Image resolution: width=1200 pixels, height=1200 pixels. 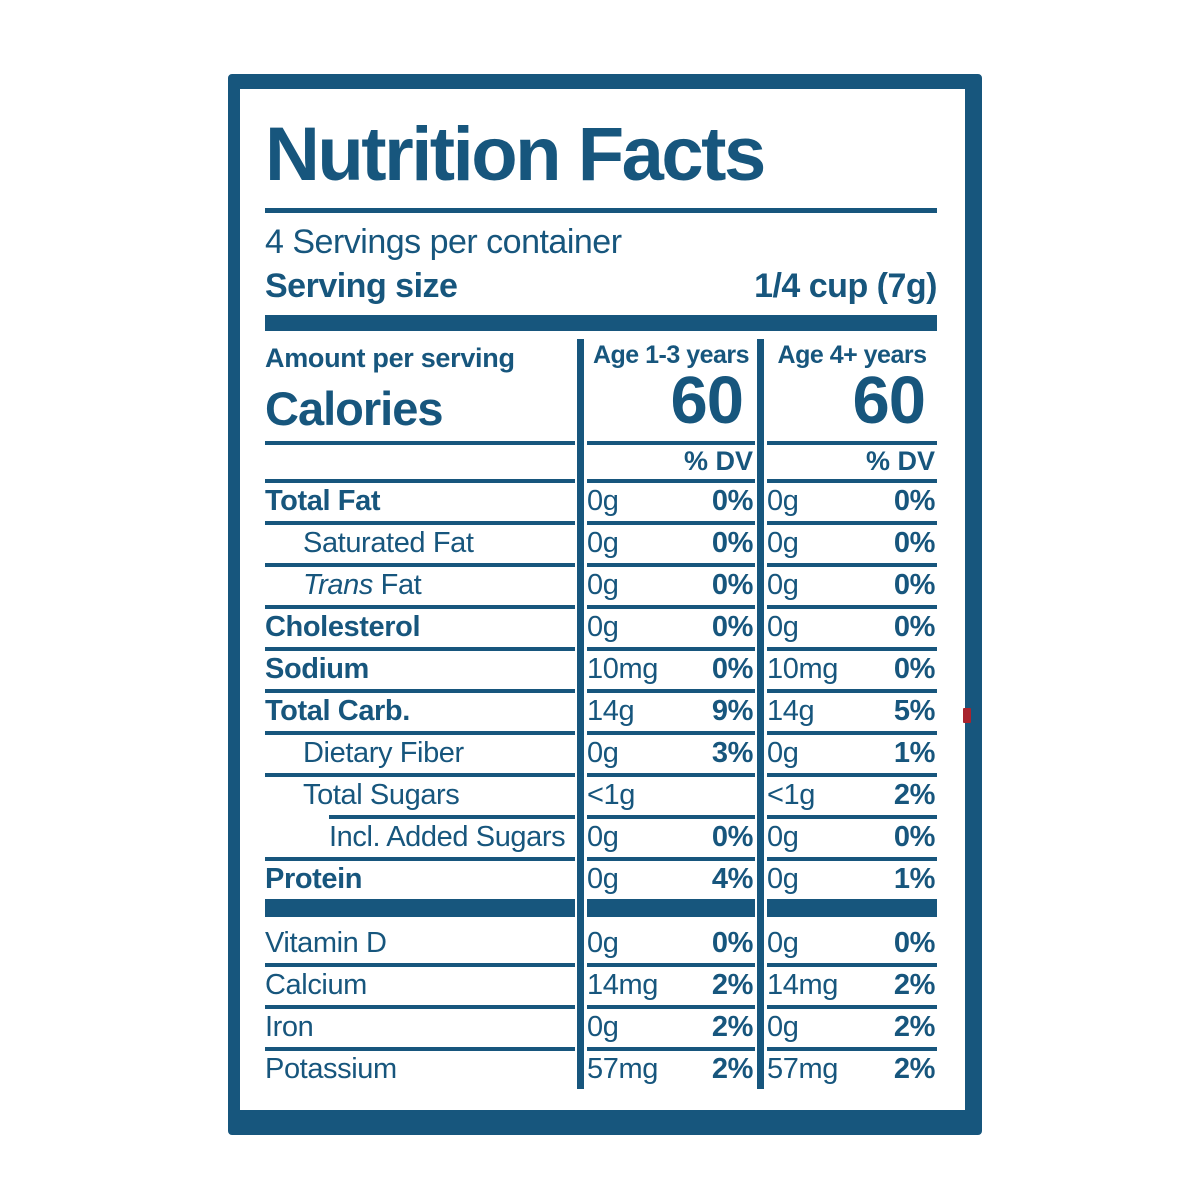 I want to click on daily-value: 4%, so click(x=732, y=879).